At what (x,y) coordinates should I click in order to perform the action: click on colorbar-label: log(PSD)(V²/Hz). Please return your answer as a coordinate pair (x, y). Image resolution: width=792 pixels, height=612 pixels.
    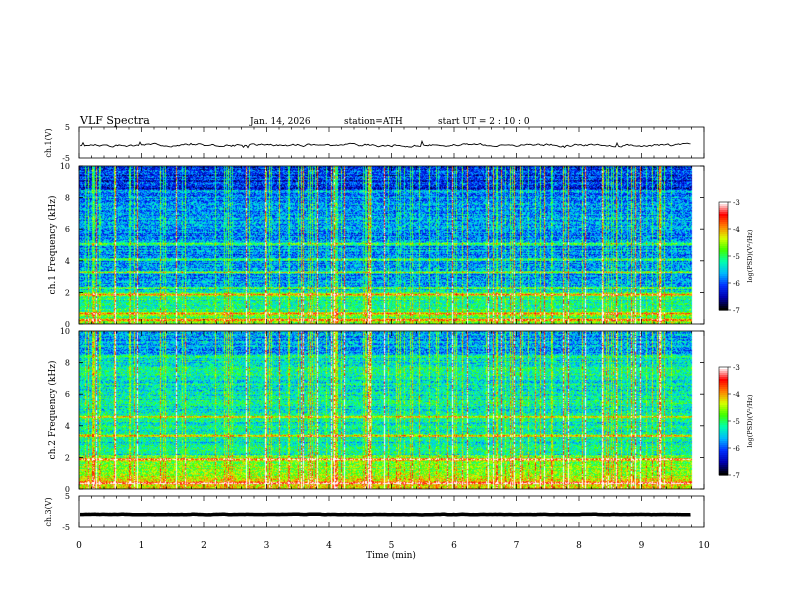
    Looking at the image, I should click on (750, 420).